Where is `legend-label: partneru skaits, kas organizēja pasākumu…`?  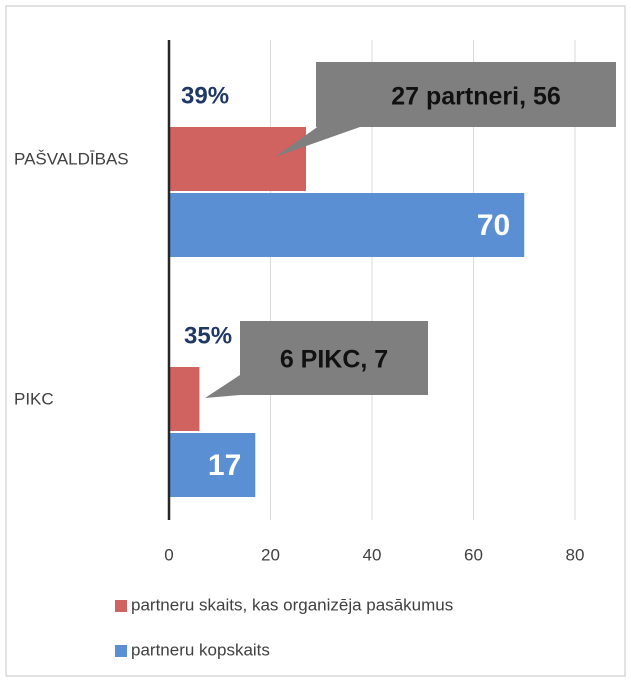 legend-label: partneru skaits, kas organizēja pasākumu… is located at coordinates (292, 604).